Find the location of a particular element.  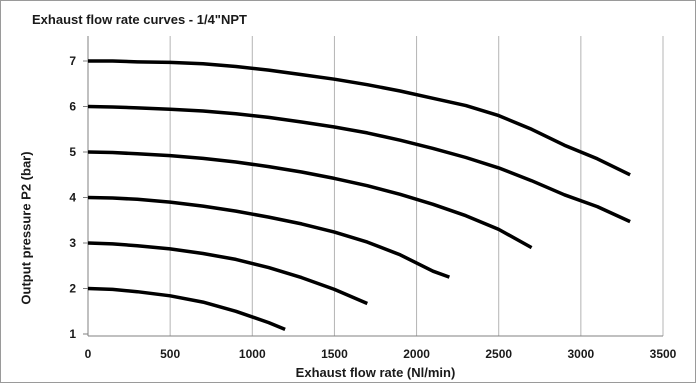

y-tick-label-2: 3 is located at coordinates (72, 243).